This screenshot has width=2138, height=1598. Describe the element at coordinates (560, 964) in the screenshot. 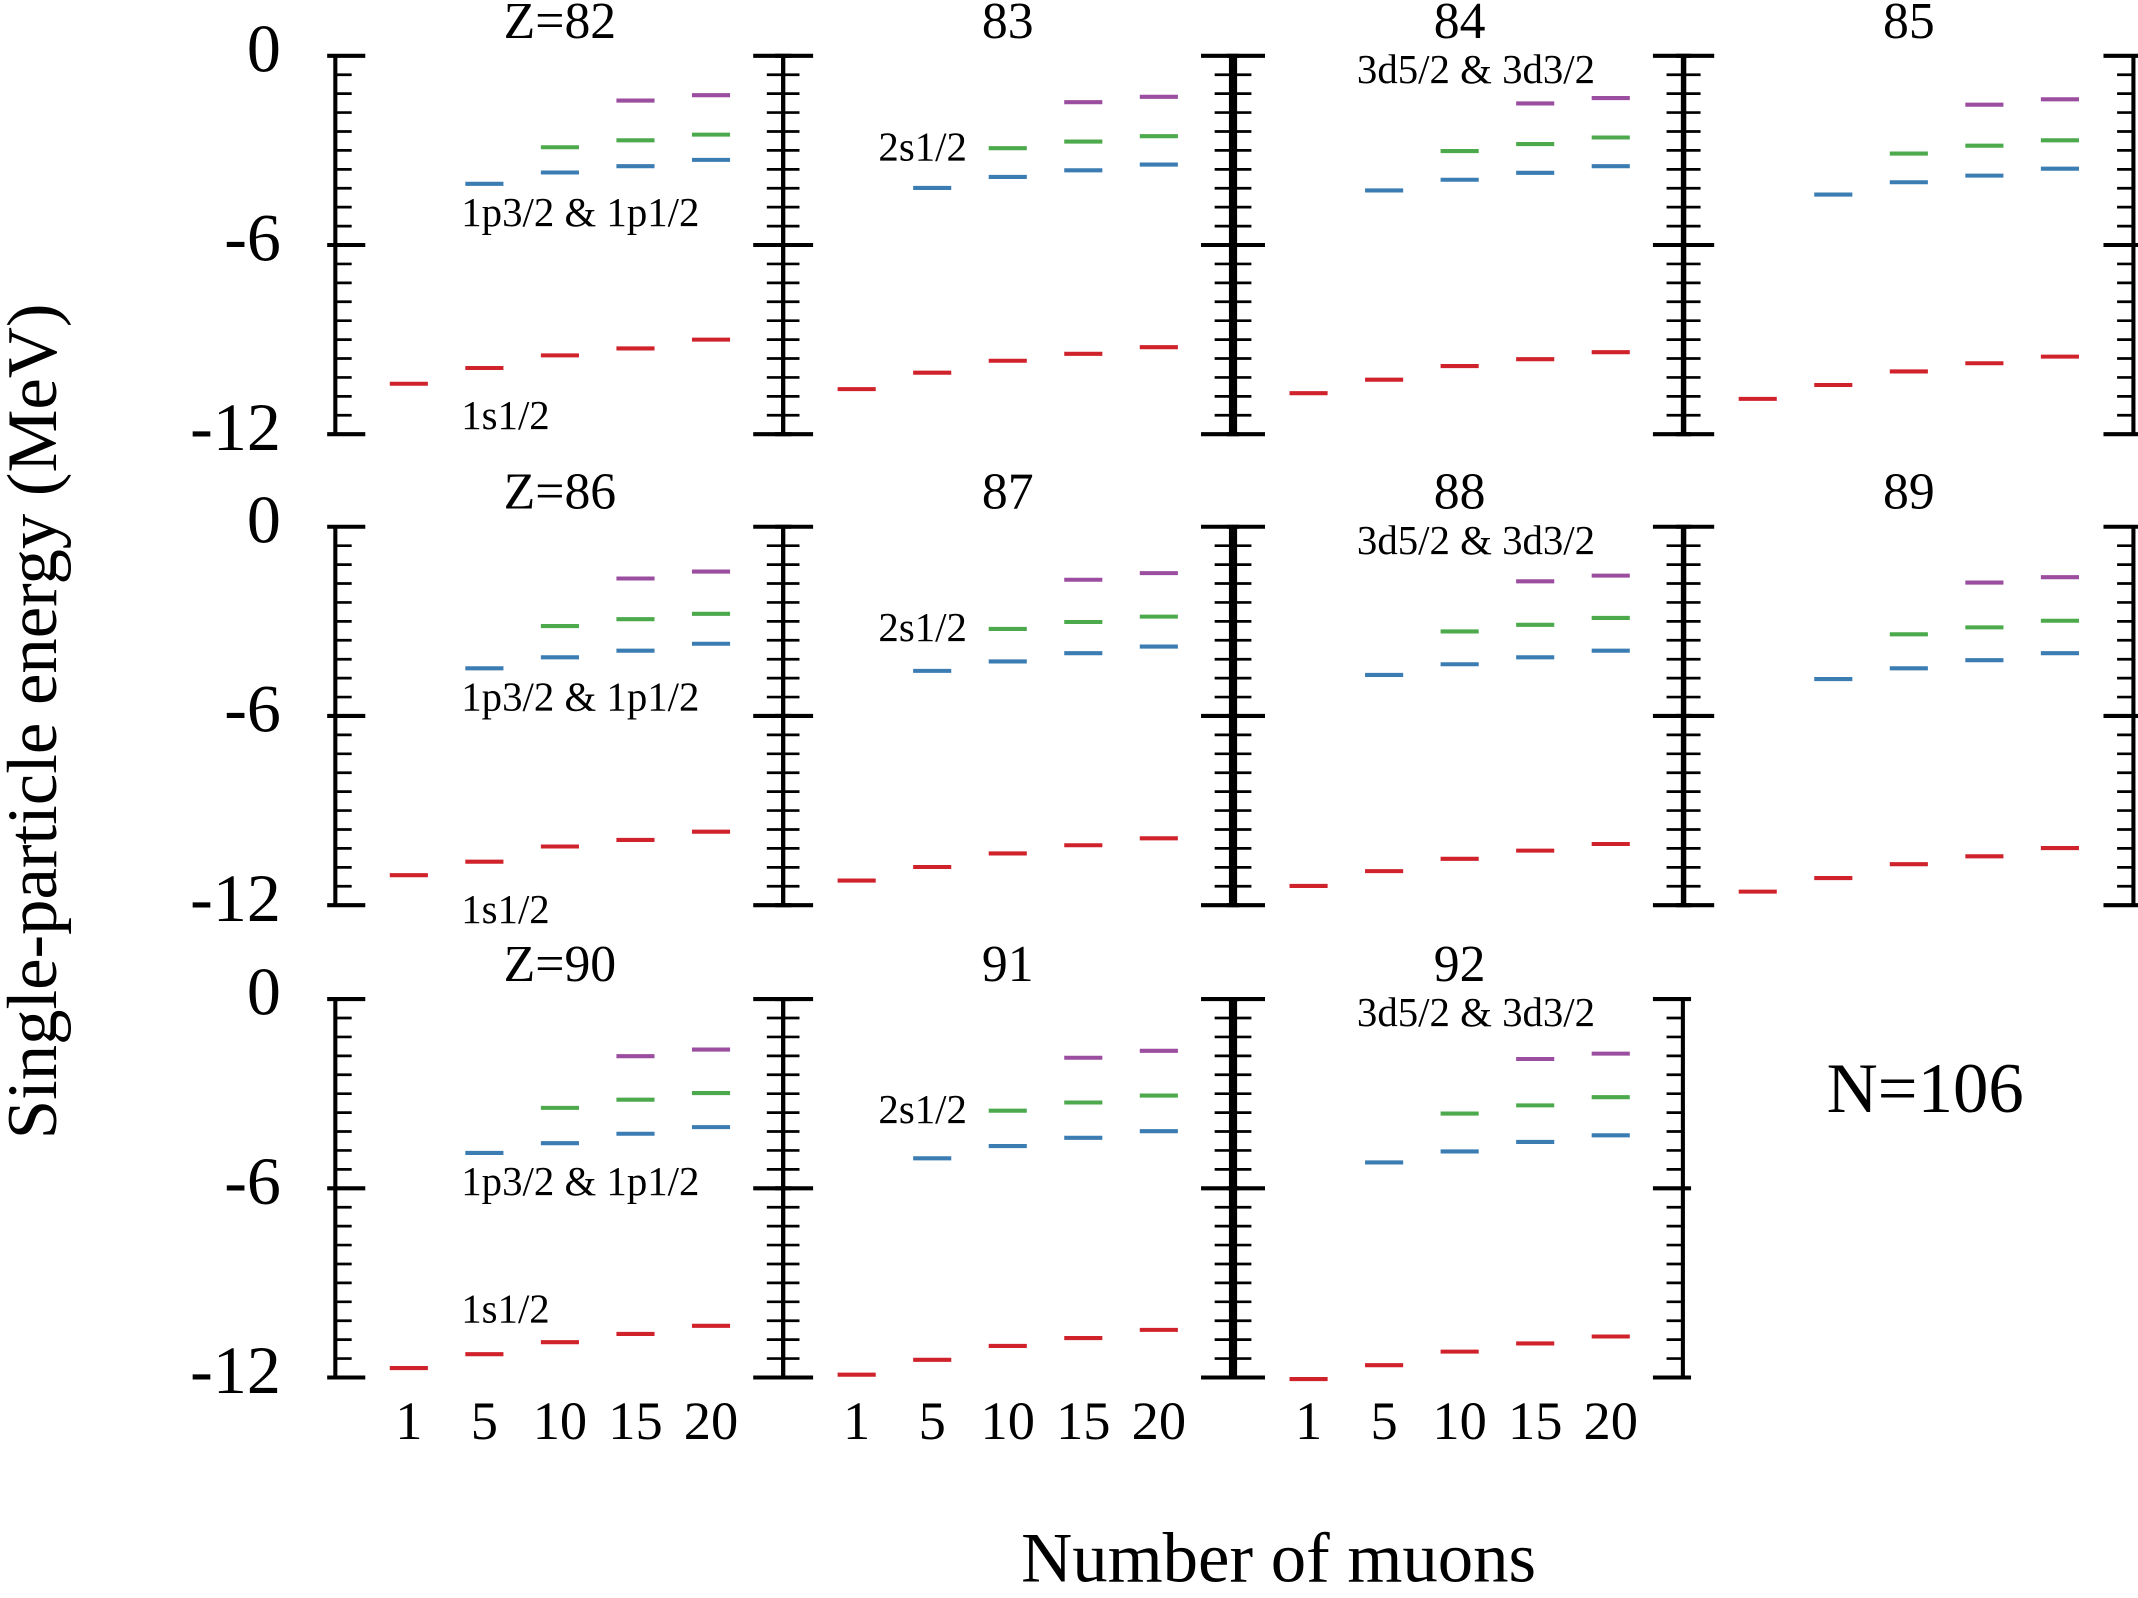

I see `panel-title: Z=90` at that location.